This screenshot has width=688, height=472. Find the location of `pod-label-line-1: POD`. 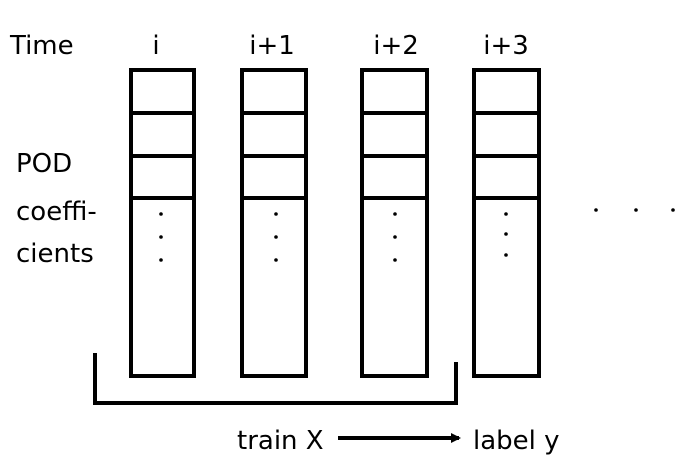

pod-label-line-1: POD is located at coordinates (44, 164).